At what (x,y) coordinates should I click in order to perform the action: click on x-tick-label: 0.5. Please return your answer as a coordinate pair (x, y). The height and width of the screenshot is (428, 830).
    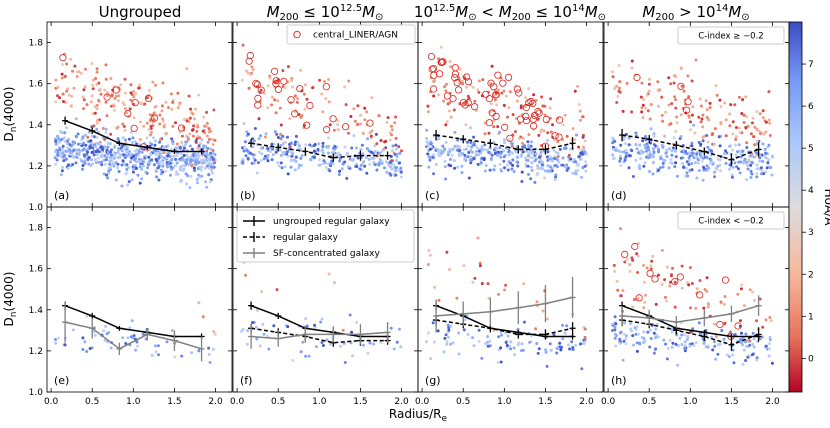
    Looking at the image, I should click on (649, 402).